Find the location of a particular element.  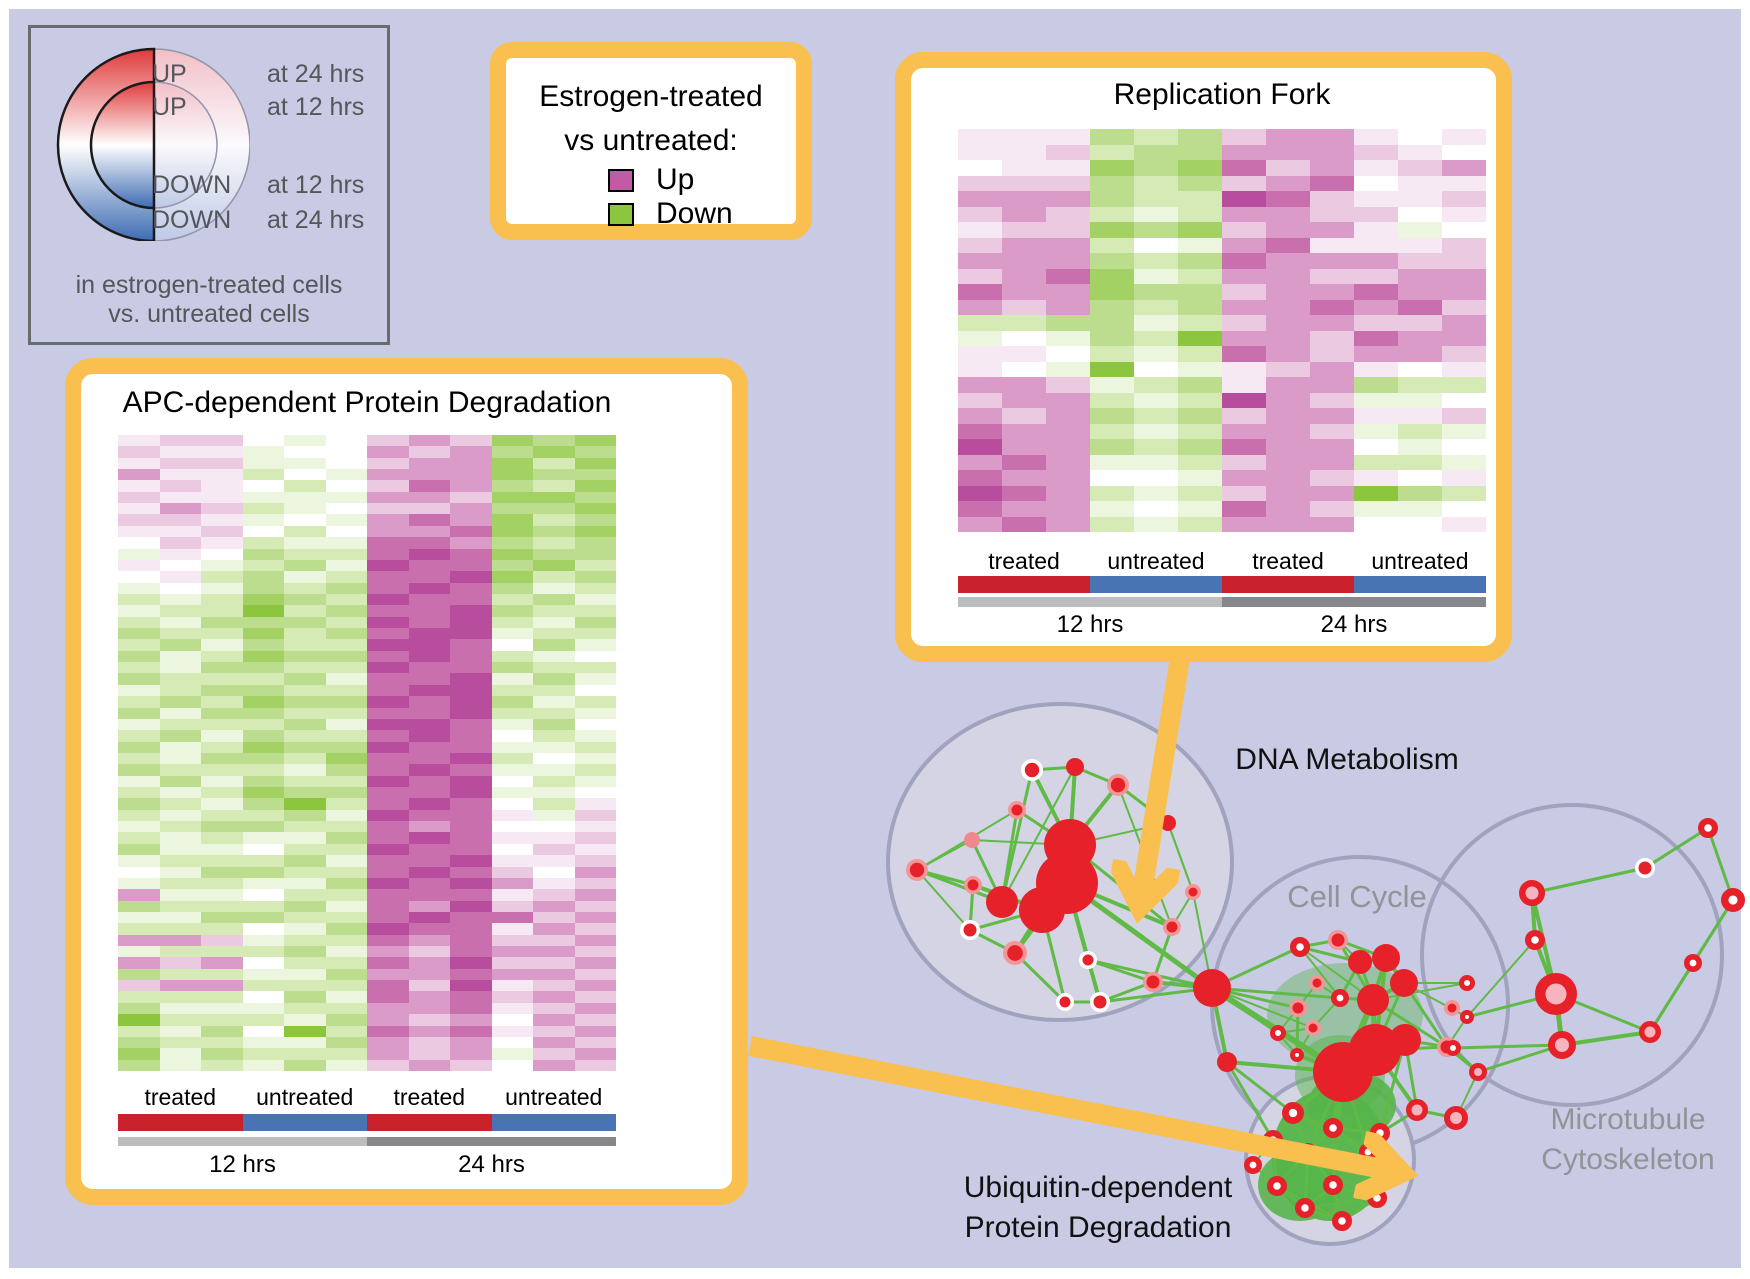

annotation-arrow is located at coordinates (1166, 771).